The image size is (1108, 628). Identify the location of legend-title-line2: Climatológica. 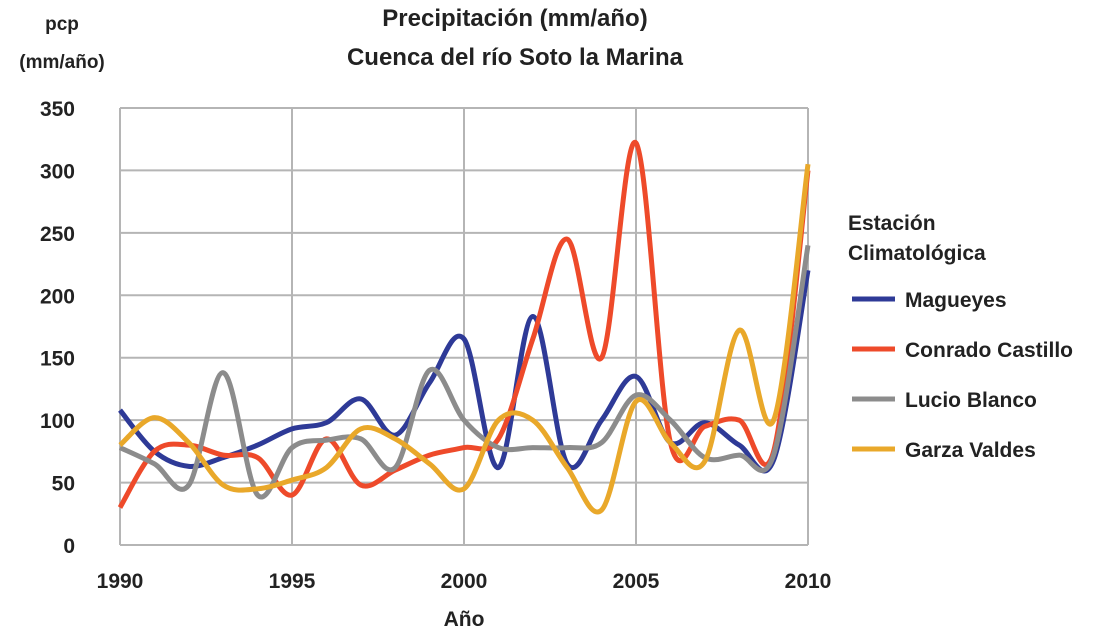
(917, 253).